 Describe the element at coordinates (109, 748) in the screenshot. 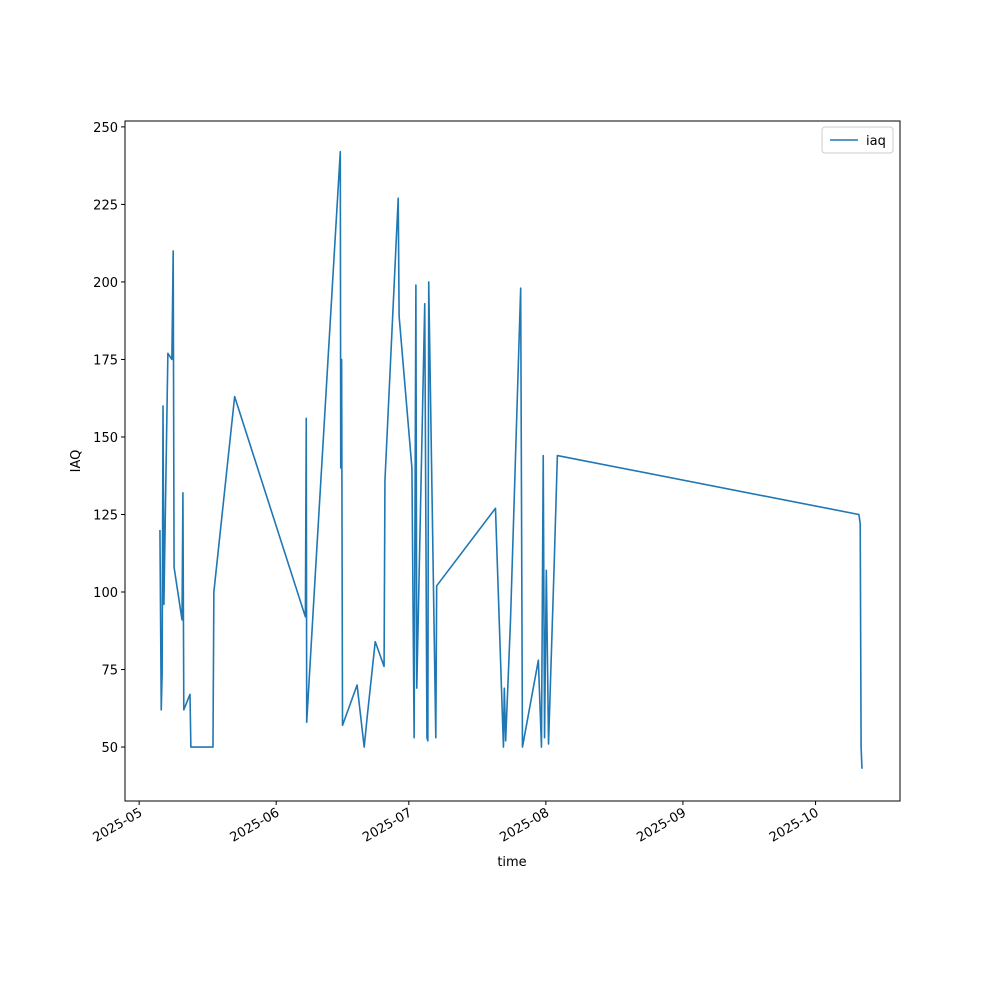

I see `y-tick-label: 50` at that location.